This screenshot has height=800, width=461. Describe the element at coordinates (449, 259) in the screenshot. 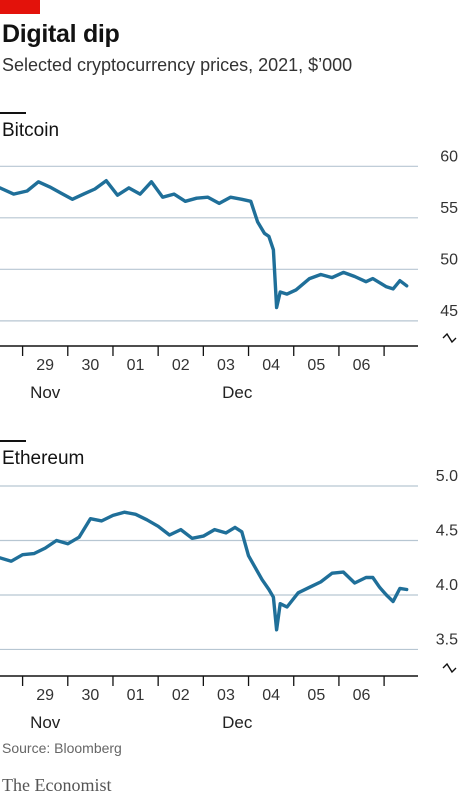

I see `y-tick-label: 50` at that location.